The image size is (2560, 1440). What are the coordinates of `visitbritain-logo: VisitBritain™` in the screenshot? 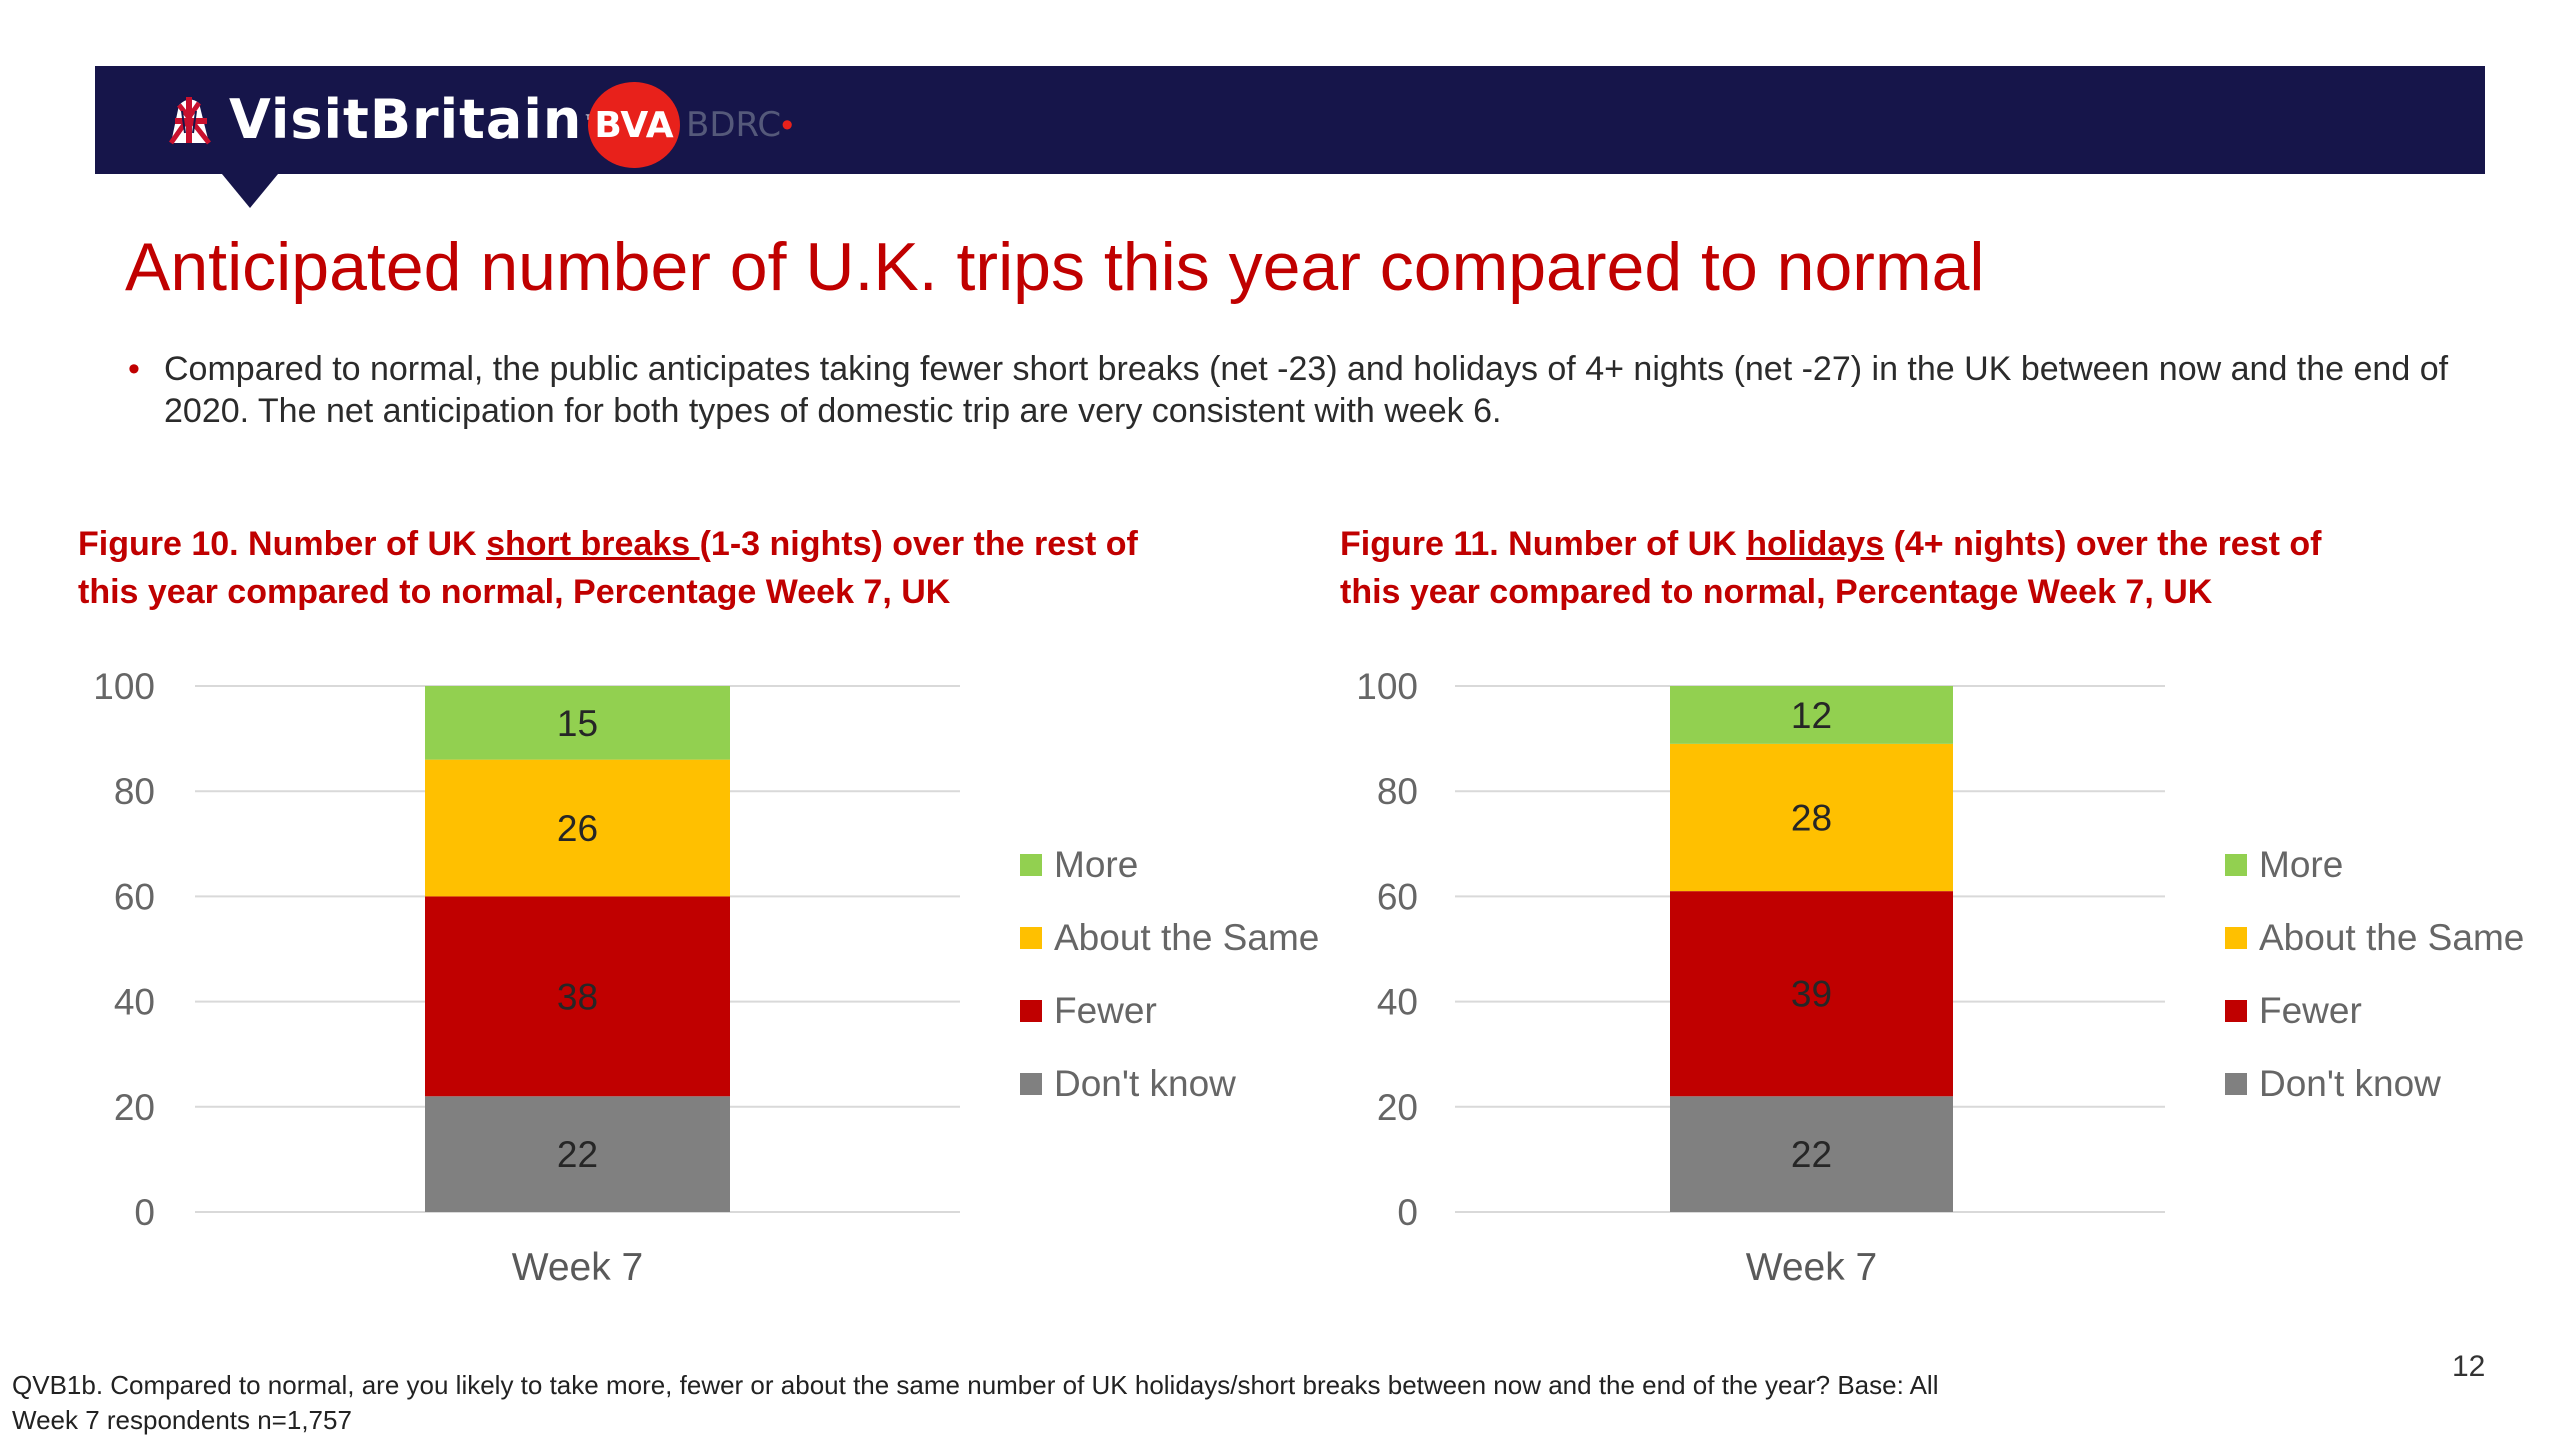 It's located at (381, 119).